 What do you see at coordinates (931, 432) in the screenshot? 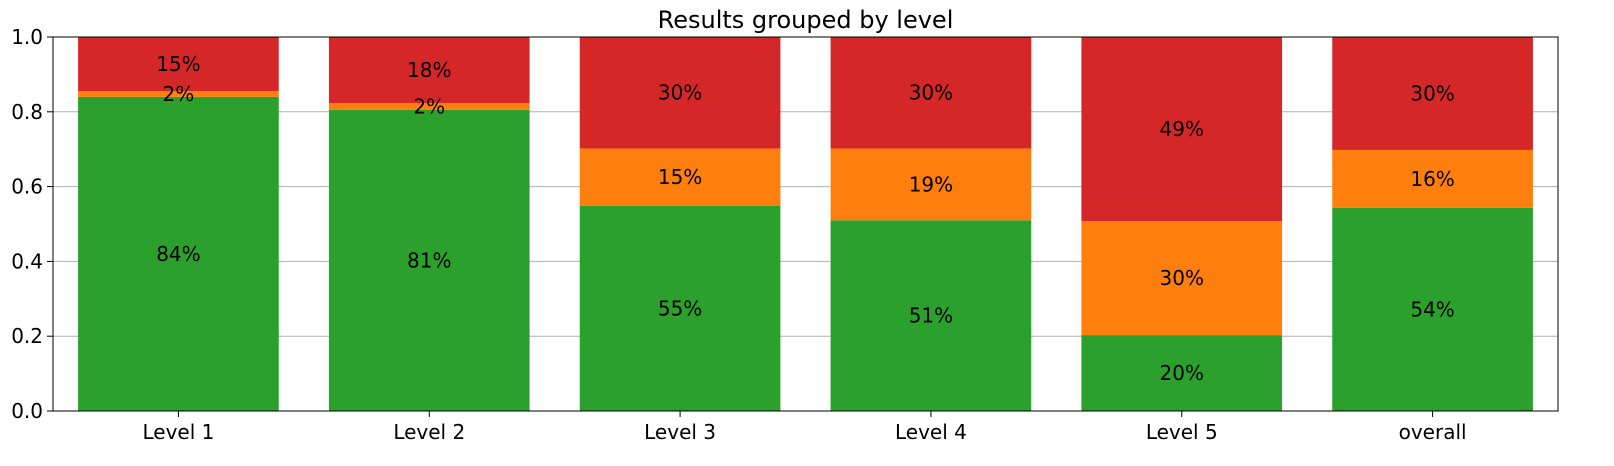
I see `x-tick-label: Level 4` at bounding box center [931, 432].